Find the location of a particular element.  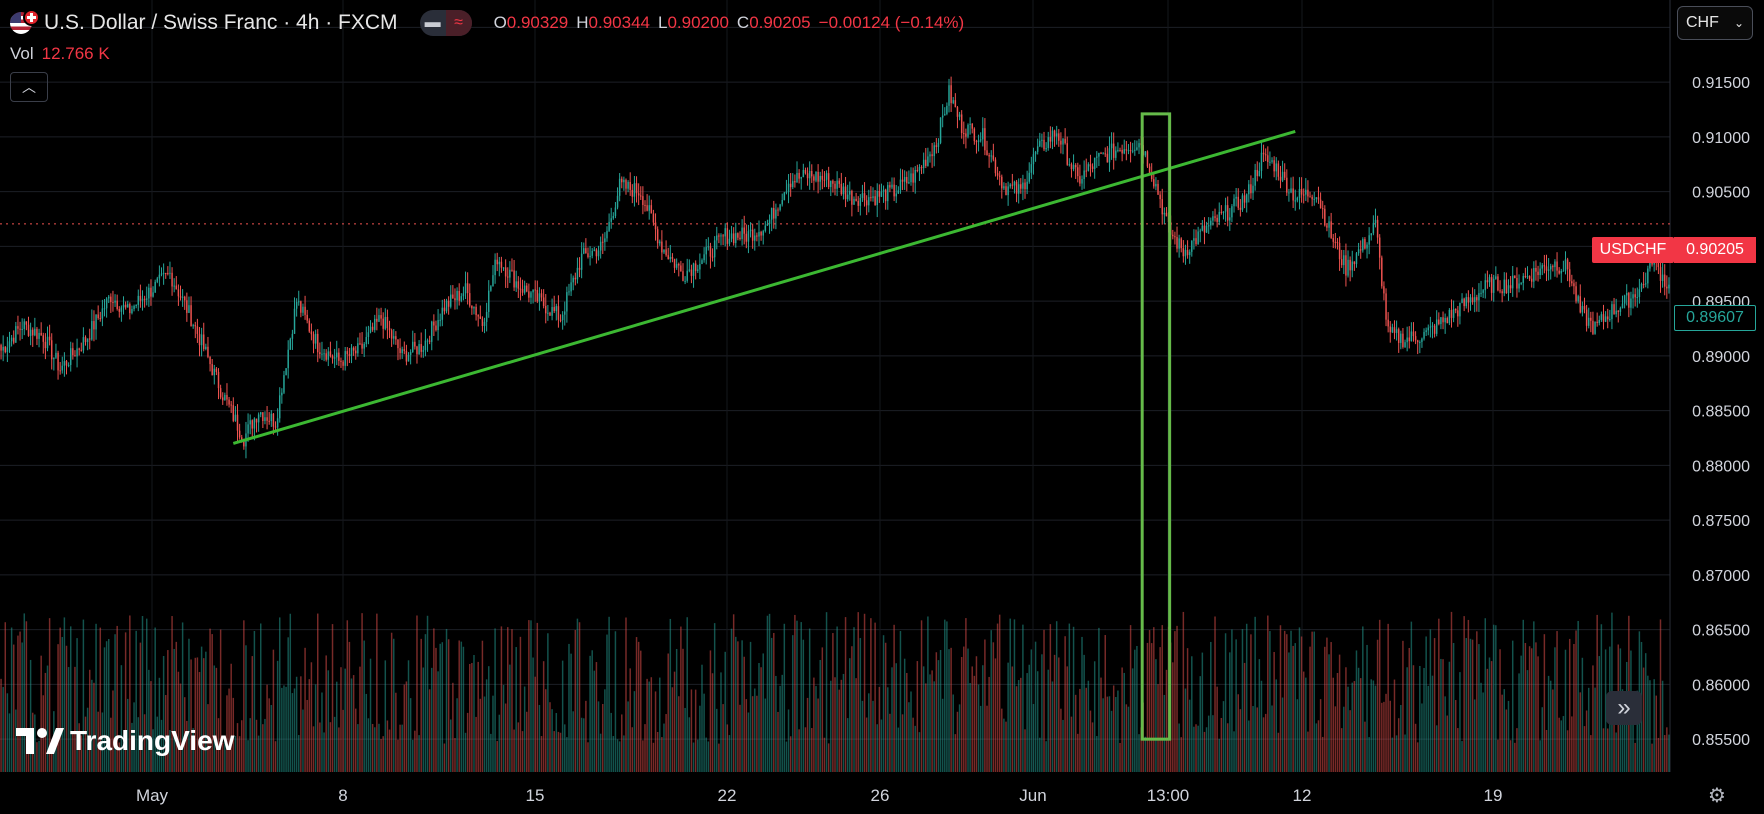

symbol-title: U.S. Dollar / Swiss Franc · 4h · FXCM is located at coordinates (221, 22).